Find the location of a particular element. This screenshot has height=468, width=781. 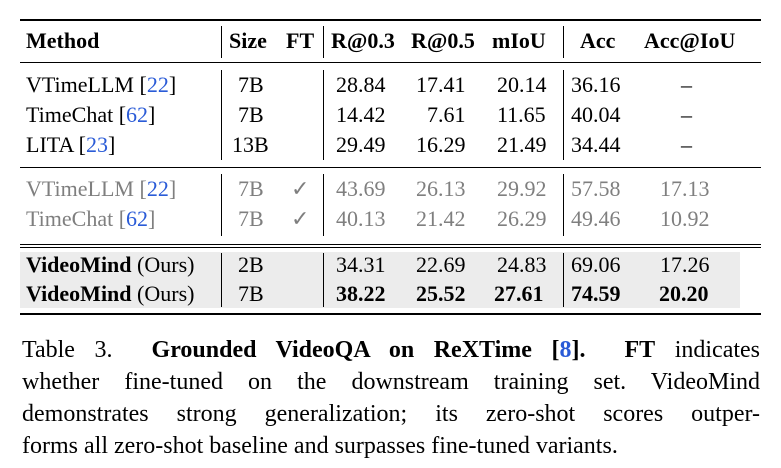

table-cell-r05: 7.61 is located at coordinates (446, 114).